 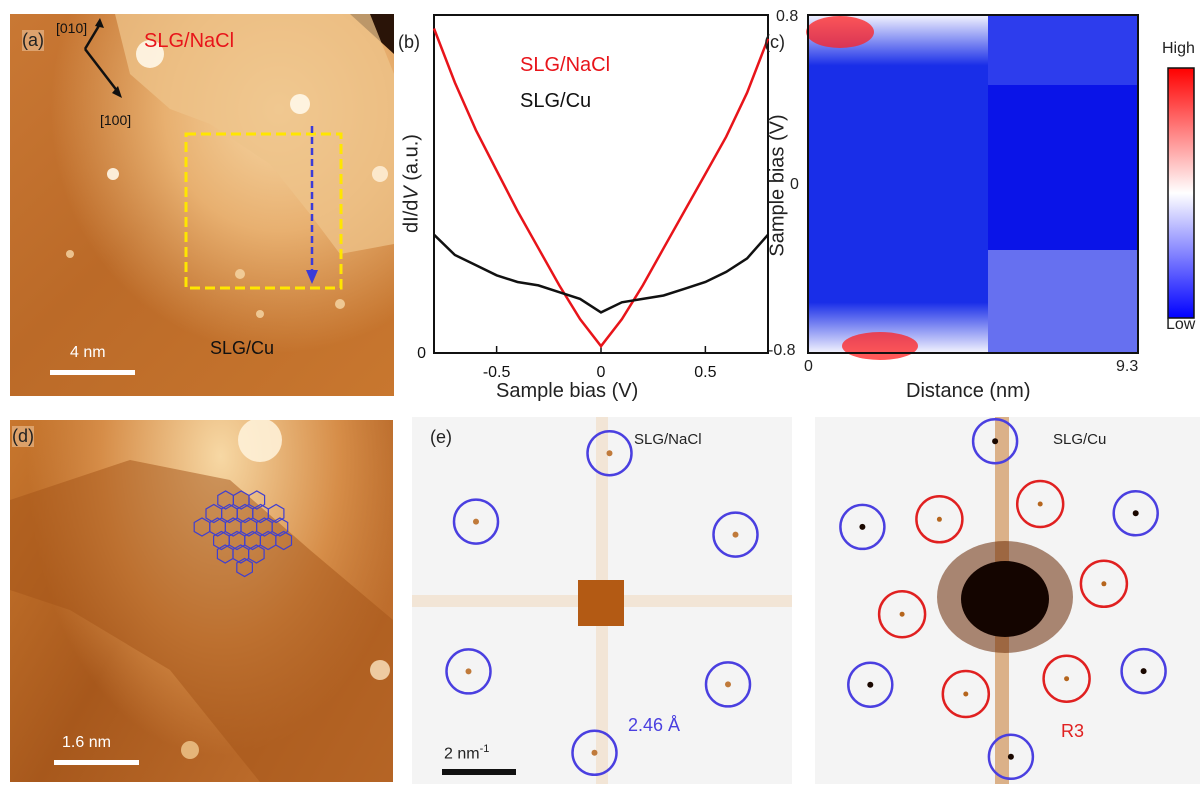 What do you see at coordinates (242, 348) in the screenshot?
I see `region-label-cu: SLG/Cu` at bounding box center [242, 348].